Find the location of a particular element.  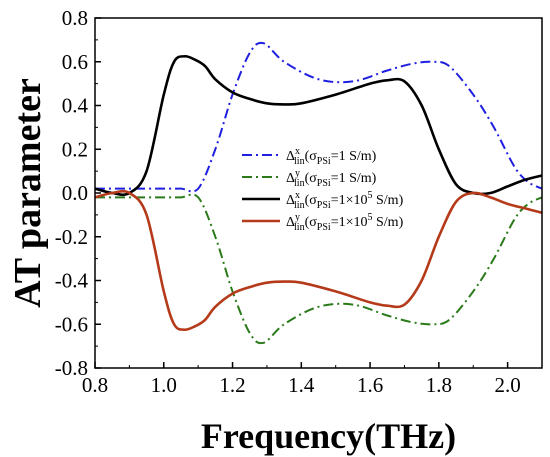

y-axis-title: AT parameter is located at coordinates (28, 193).